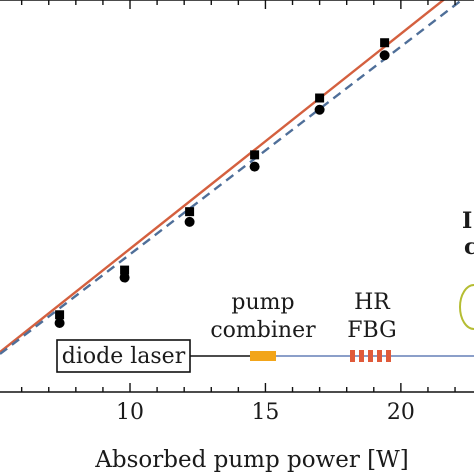 The image size is (474, 474). What do you see at coordinates (371, 330) in the screenshot?
I see `fbg-label-line2: FBG` at bounding box center [371, 330].